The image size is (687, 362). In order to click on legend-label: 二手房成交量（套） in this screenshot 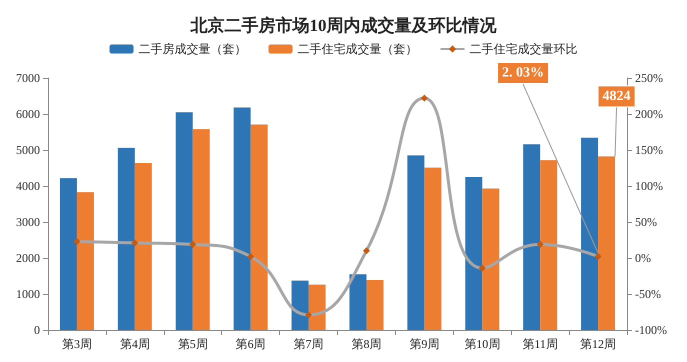, I will do `click(192, 49)`.